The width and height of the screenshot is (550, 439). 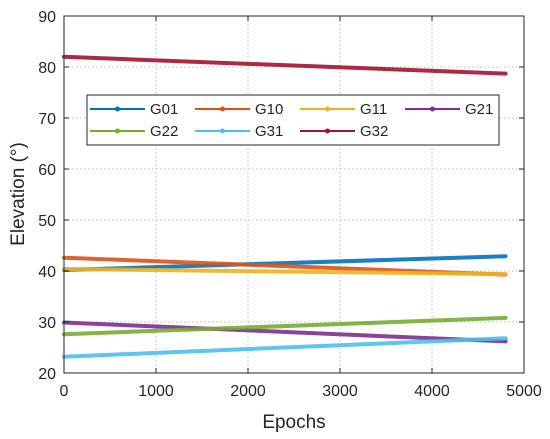 I want to click on legend-label-g22: G22, so click(x=164, y=131).